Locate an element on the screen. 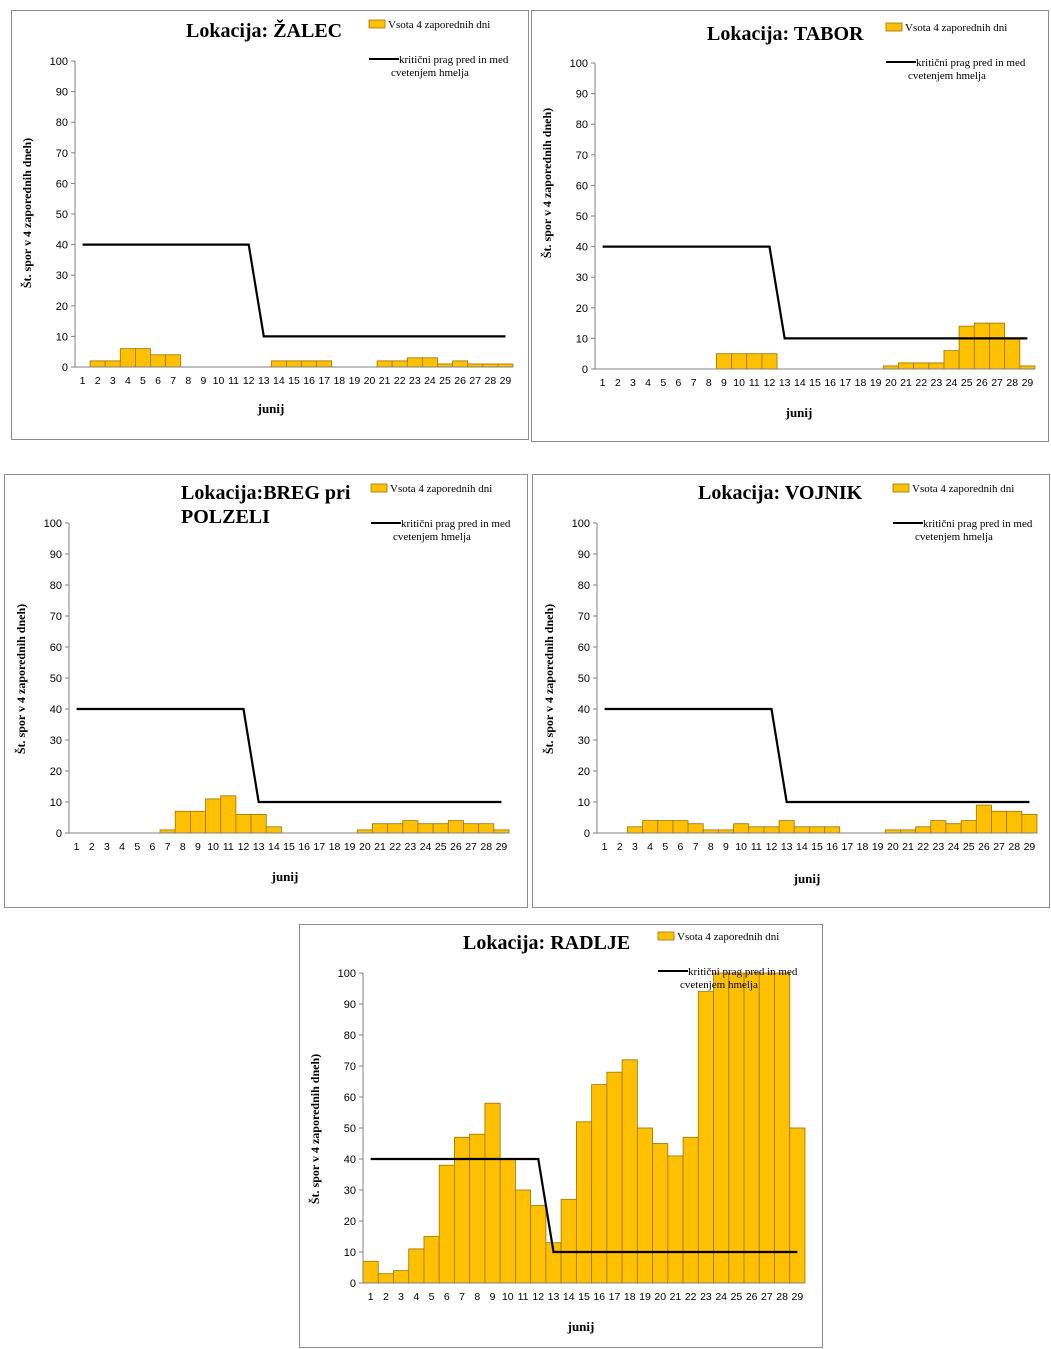  y-tick-label-0: 0 is located at coordinates (587, 834).